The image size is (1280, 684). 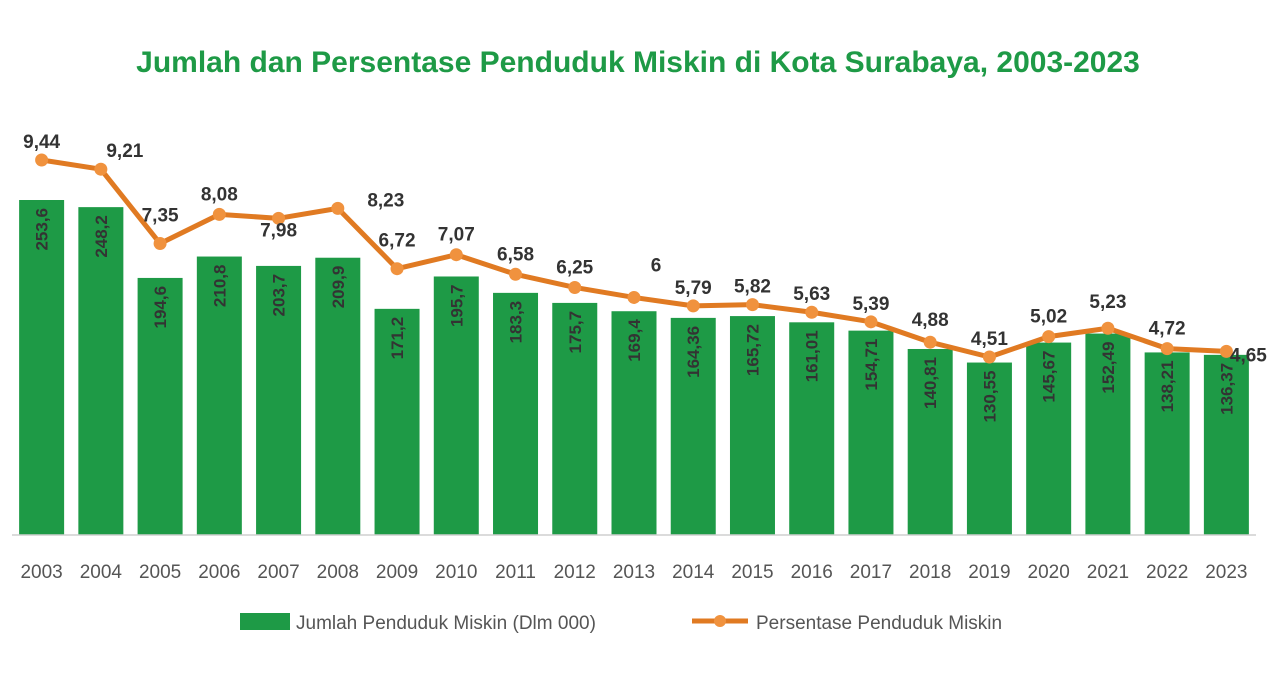 I want to click on x-tick-2021: 2021, so click(x=1108, y=572).